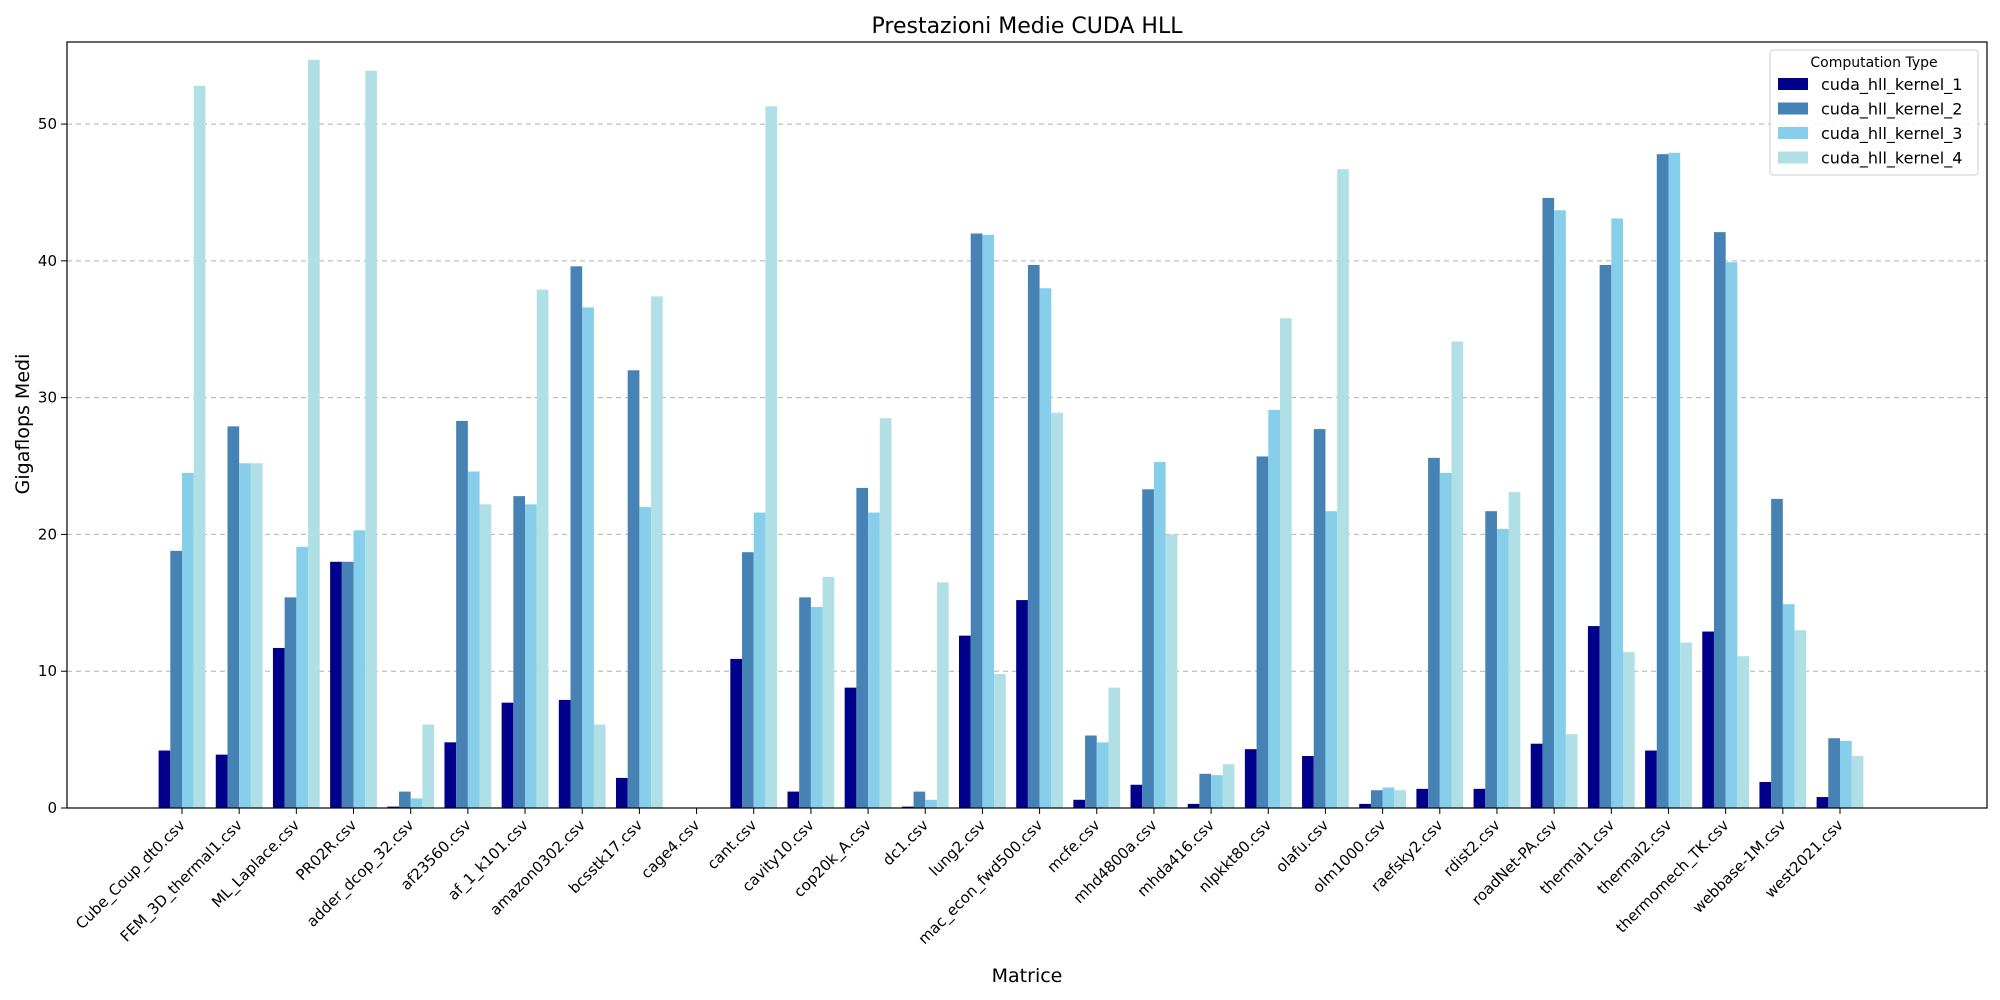 The width and height of the screenshot is (2000, 1000). I want to click on legend-title: Computation Type, so click(1873, 63).